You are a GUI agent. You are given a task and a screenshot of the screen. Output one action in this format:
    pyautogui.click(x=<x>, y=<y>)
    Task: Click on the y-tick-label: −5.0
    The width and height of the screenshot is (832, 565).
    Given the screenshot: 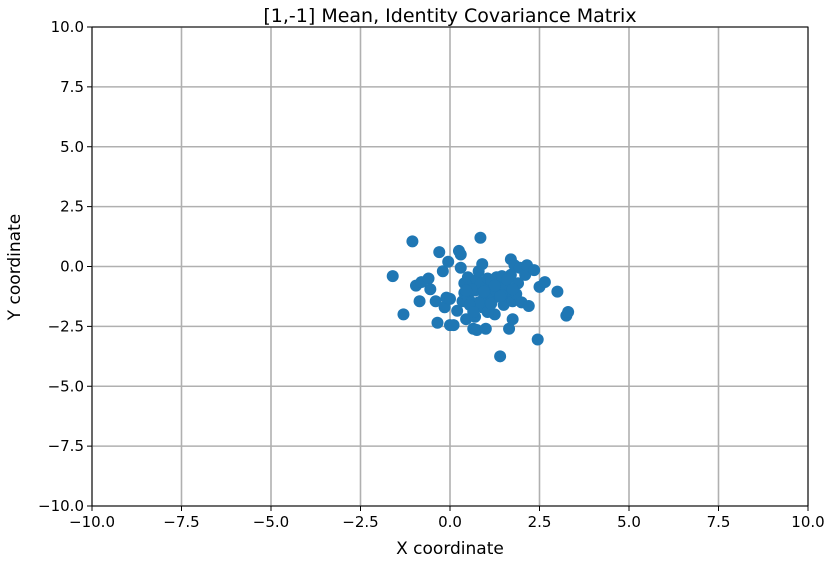 What is the action you would take?
    pyautogui.click(x=66, y=386)
    